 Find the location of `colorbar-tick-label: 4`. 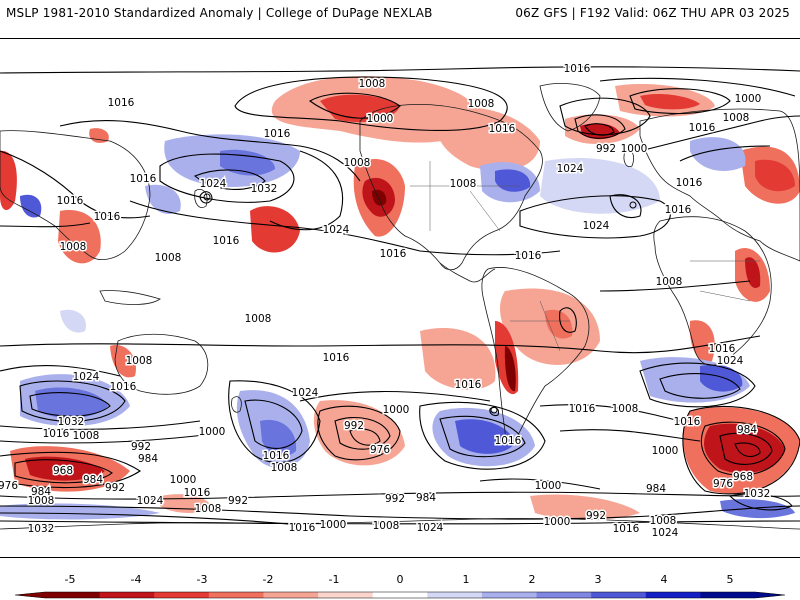

colorbar-tick-label: 4 is located at coordinates (664, 579).